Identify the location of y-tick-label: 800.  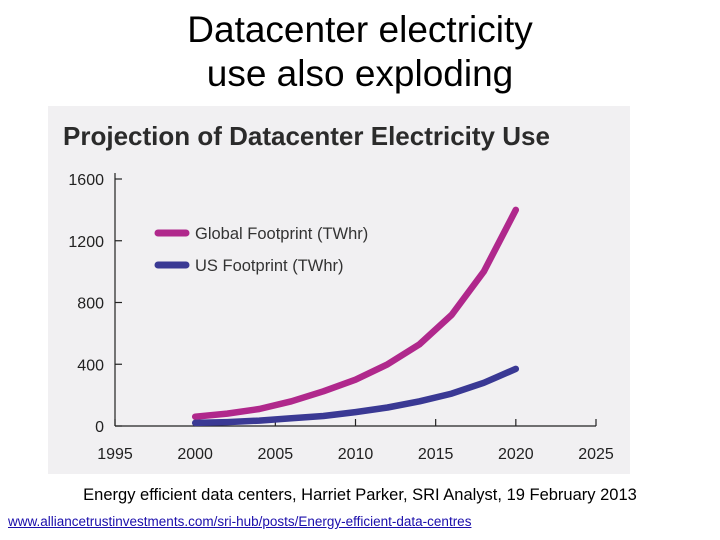
(90, 304).